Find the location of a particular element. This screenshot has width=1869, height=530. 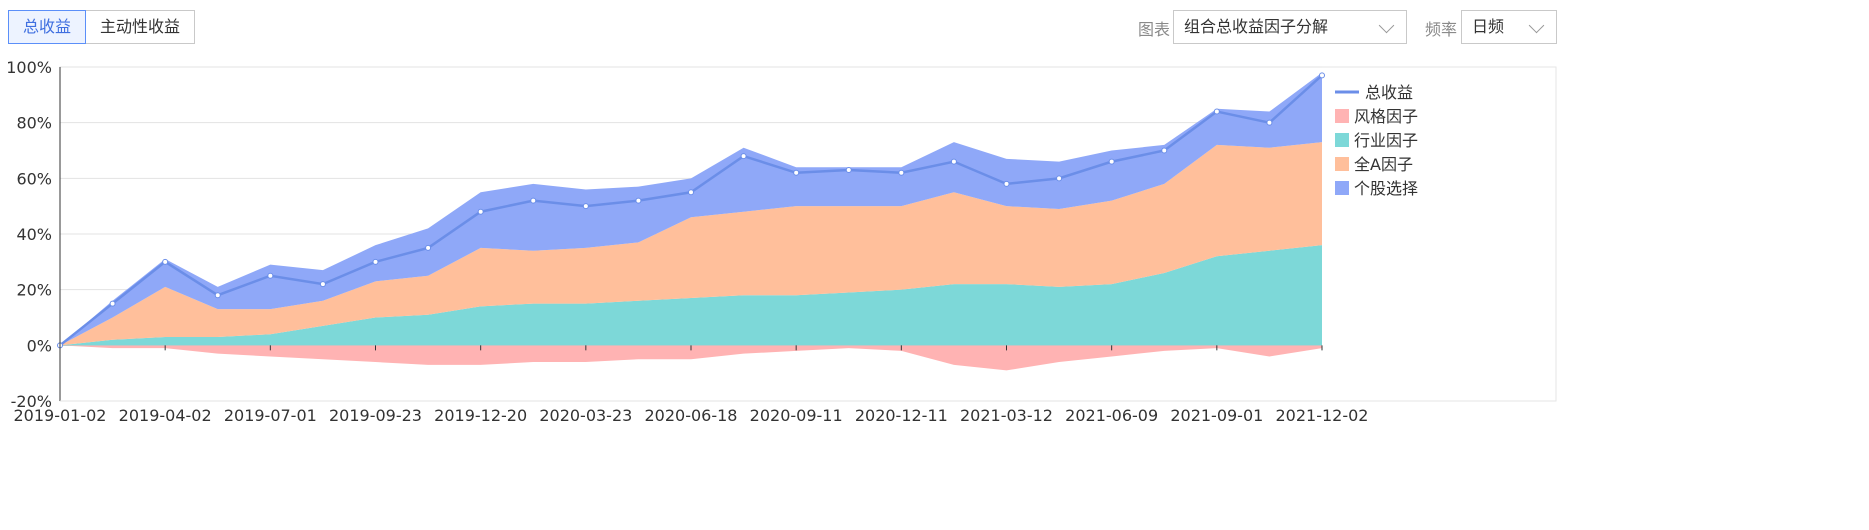

y-tick-label: 80% is located at coordinates (34, 123).